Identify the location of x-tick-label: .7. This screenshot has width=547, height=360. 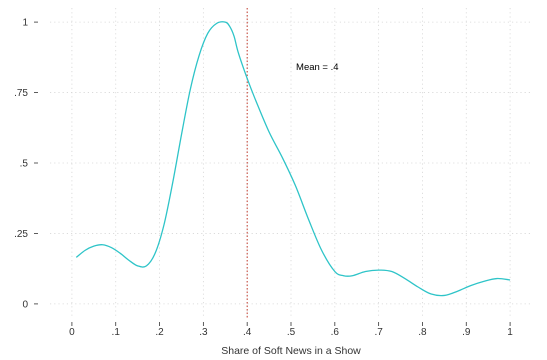
(378, 332).